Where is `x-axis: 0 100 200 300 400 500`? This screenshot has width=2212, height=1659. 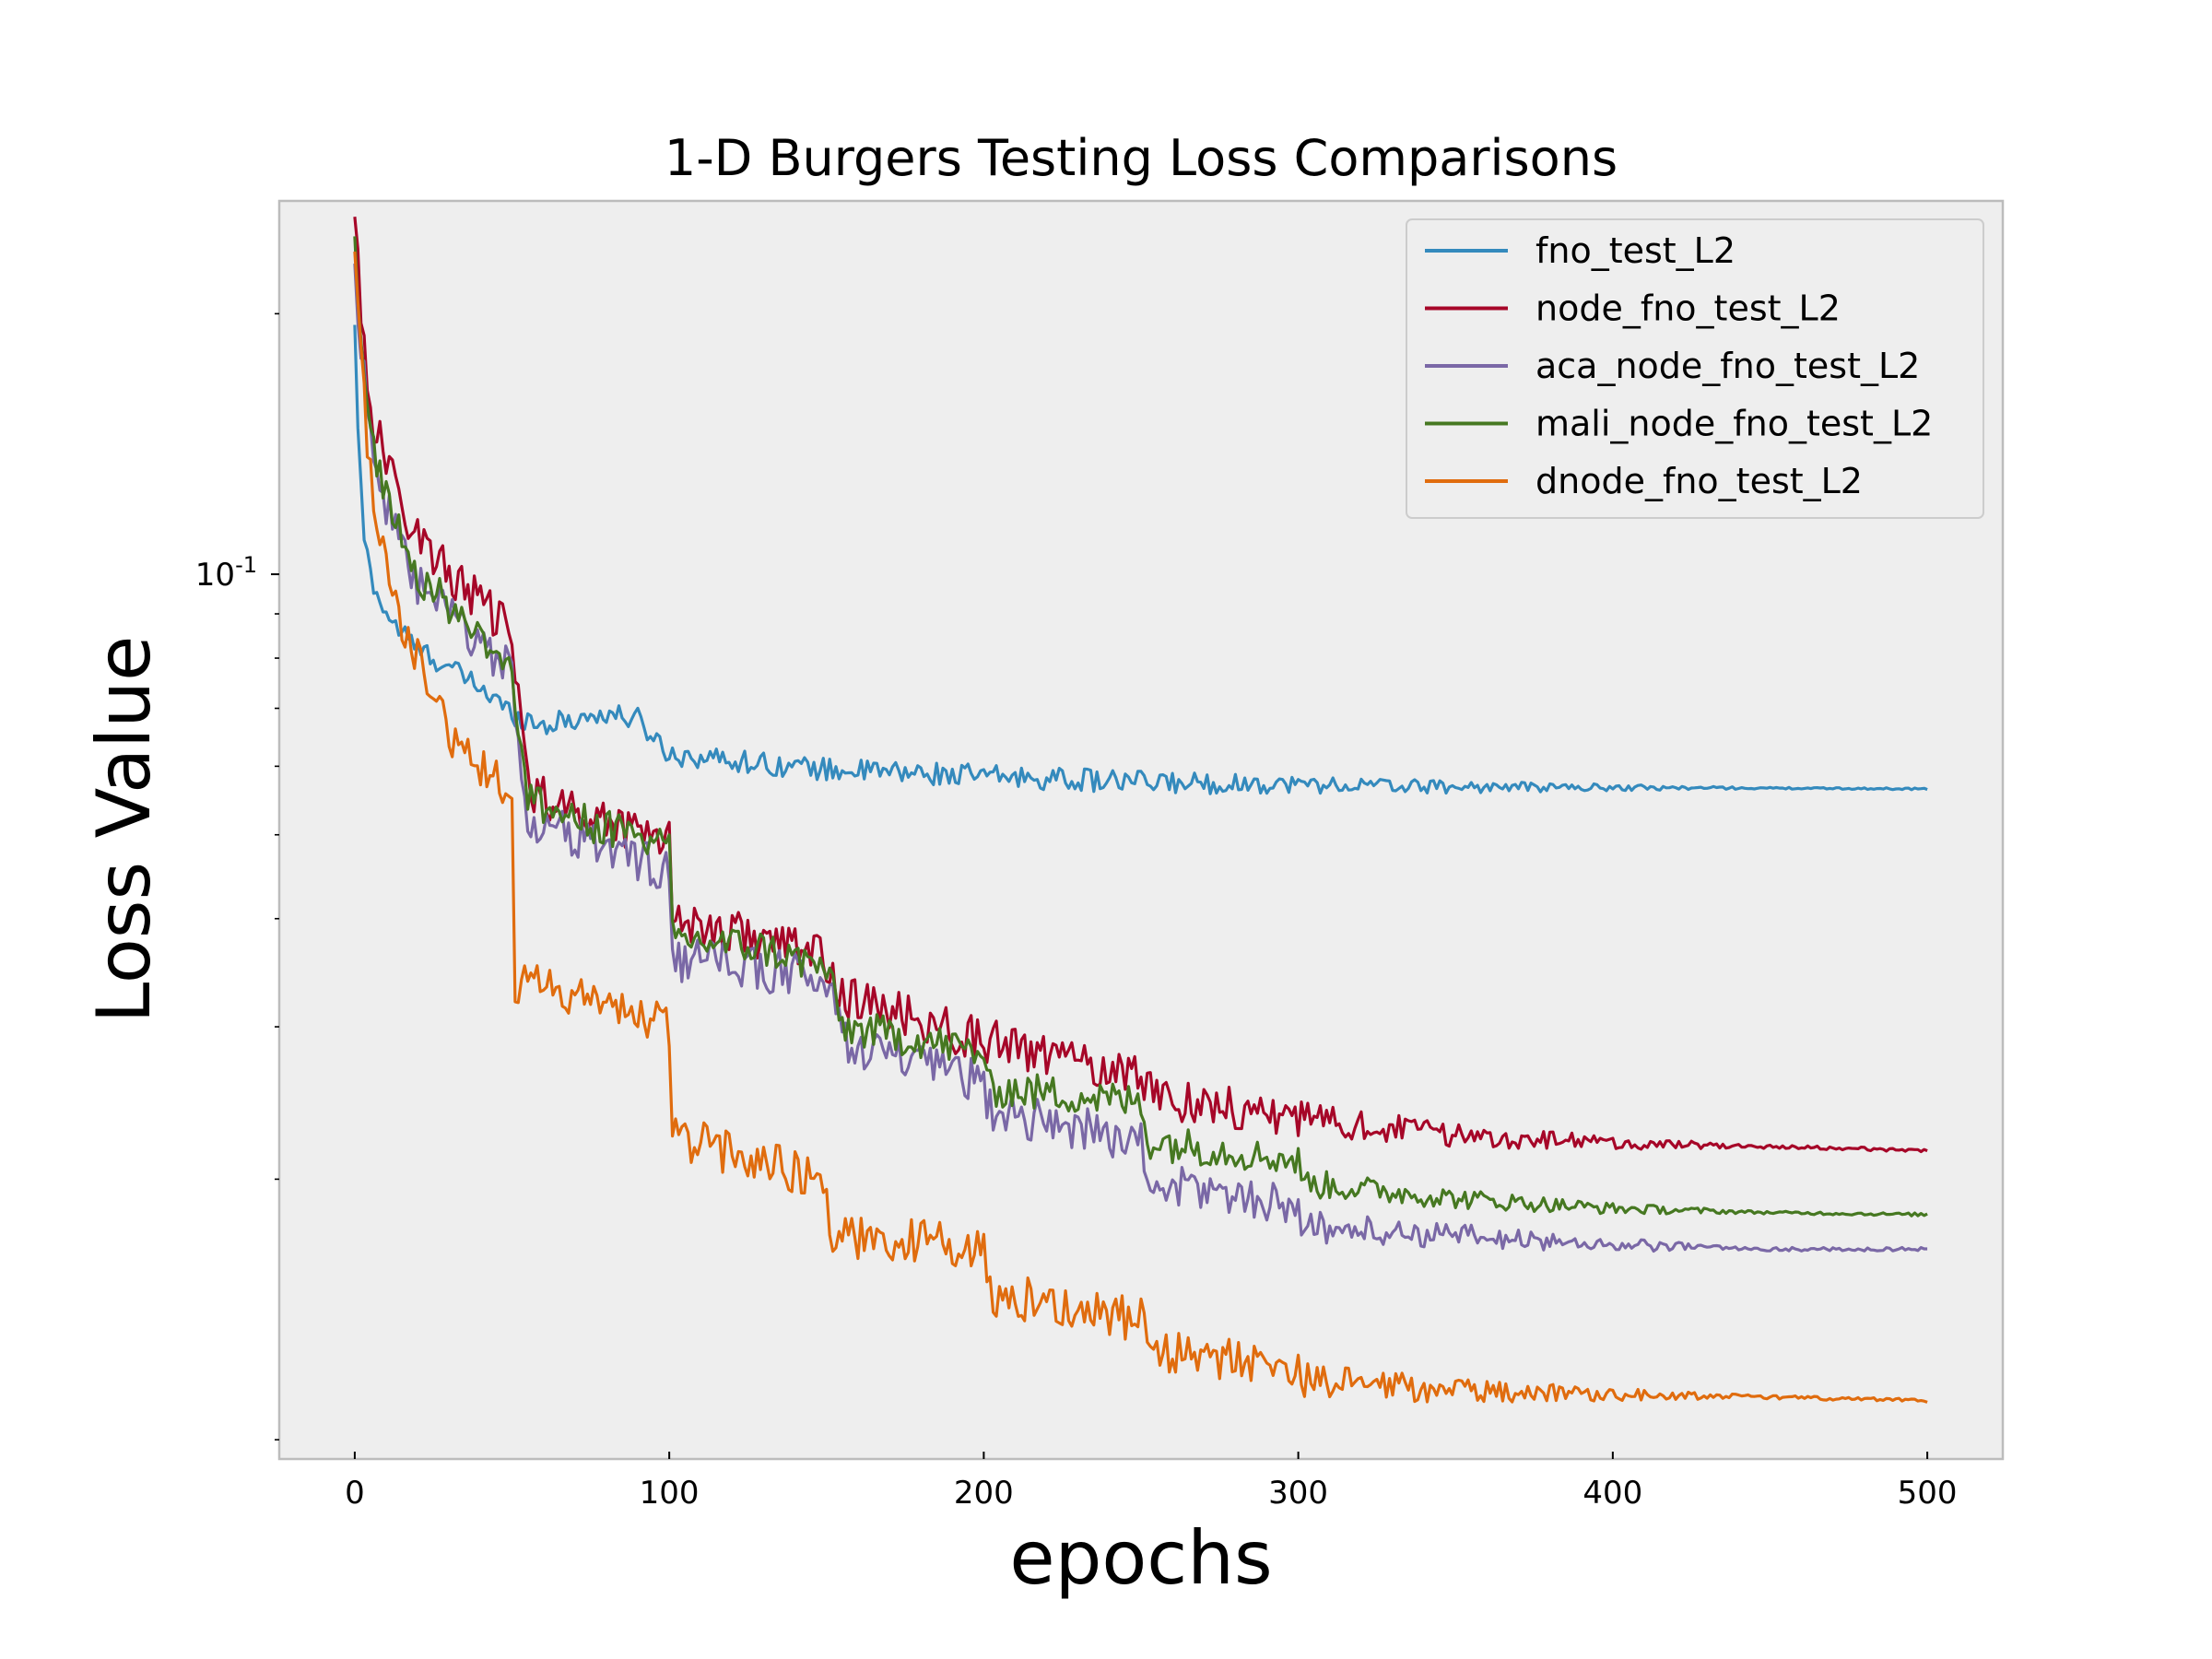
x-axis: 0 100 200 300 400 500 is located at coordinates (1151, 1482).